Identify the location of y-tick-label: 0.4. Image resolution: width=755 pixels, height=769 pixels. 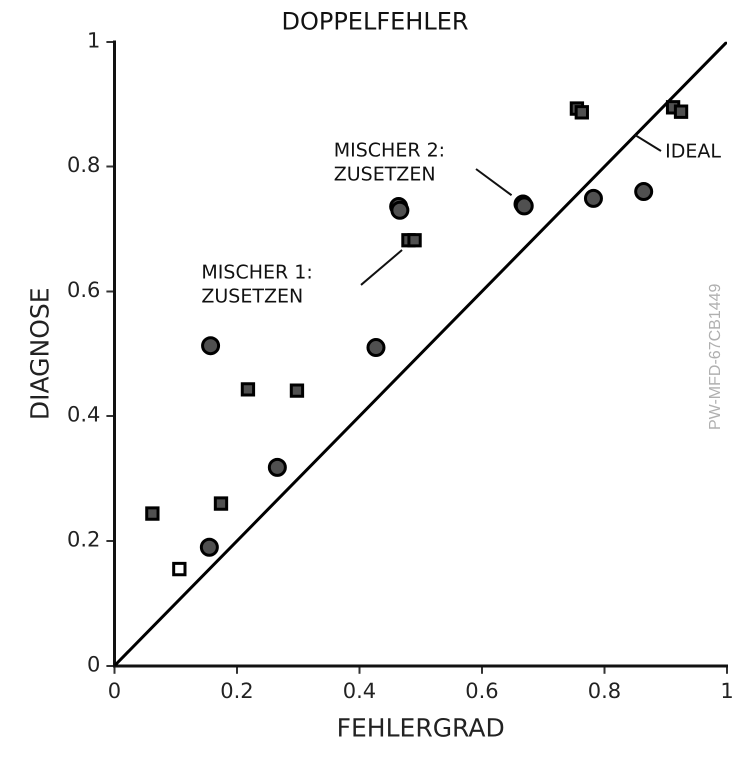
(83, 414).